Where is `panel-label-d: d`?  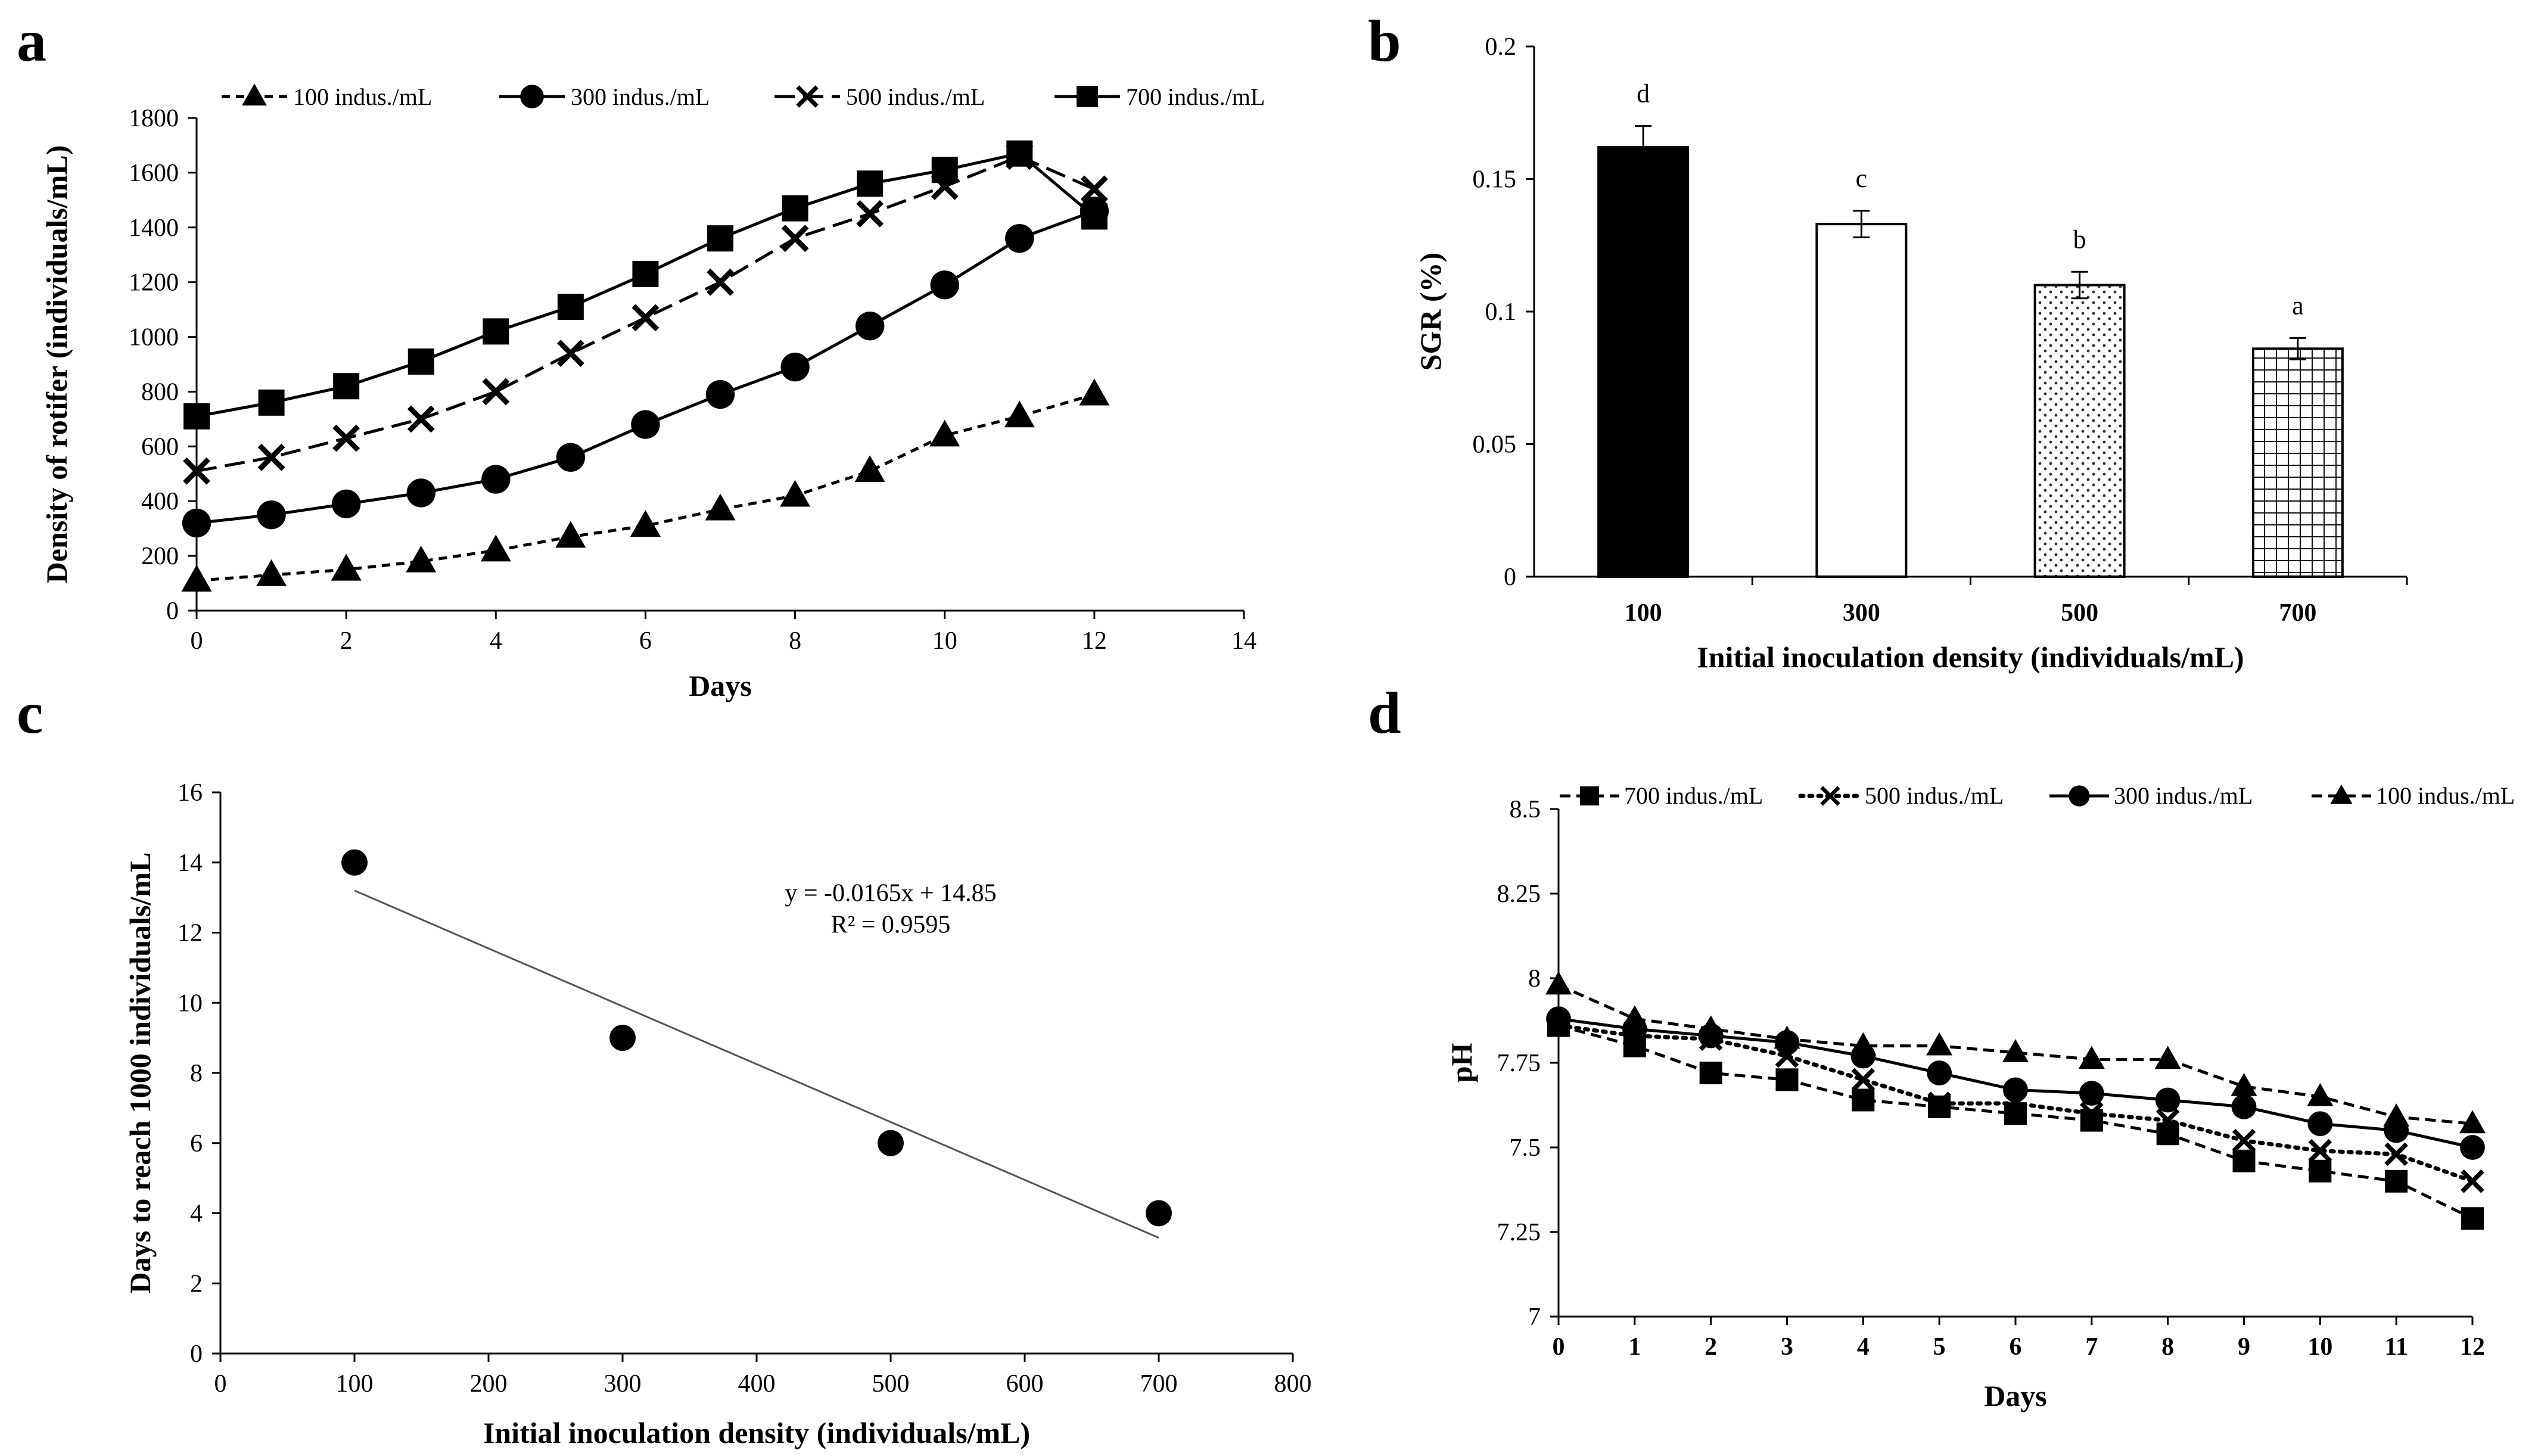 panel-label-d: d is located at coordinates (1384, 713).